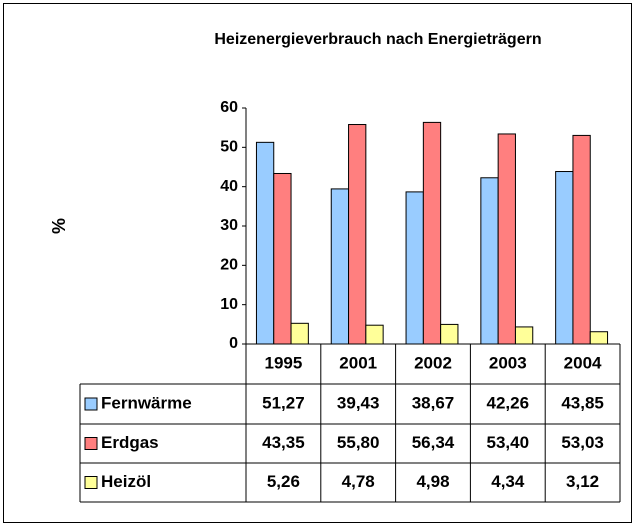 The height and width of the screenshot is (527, 636). What do you see at coordinates (229, 304) in the screenshot?
I see `y-tick-label: 10` at bounding box center [229, 304].